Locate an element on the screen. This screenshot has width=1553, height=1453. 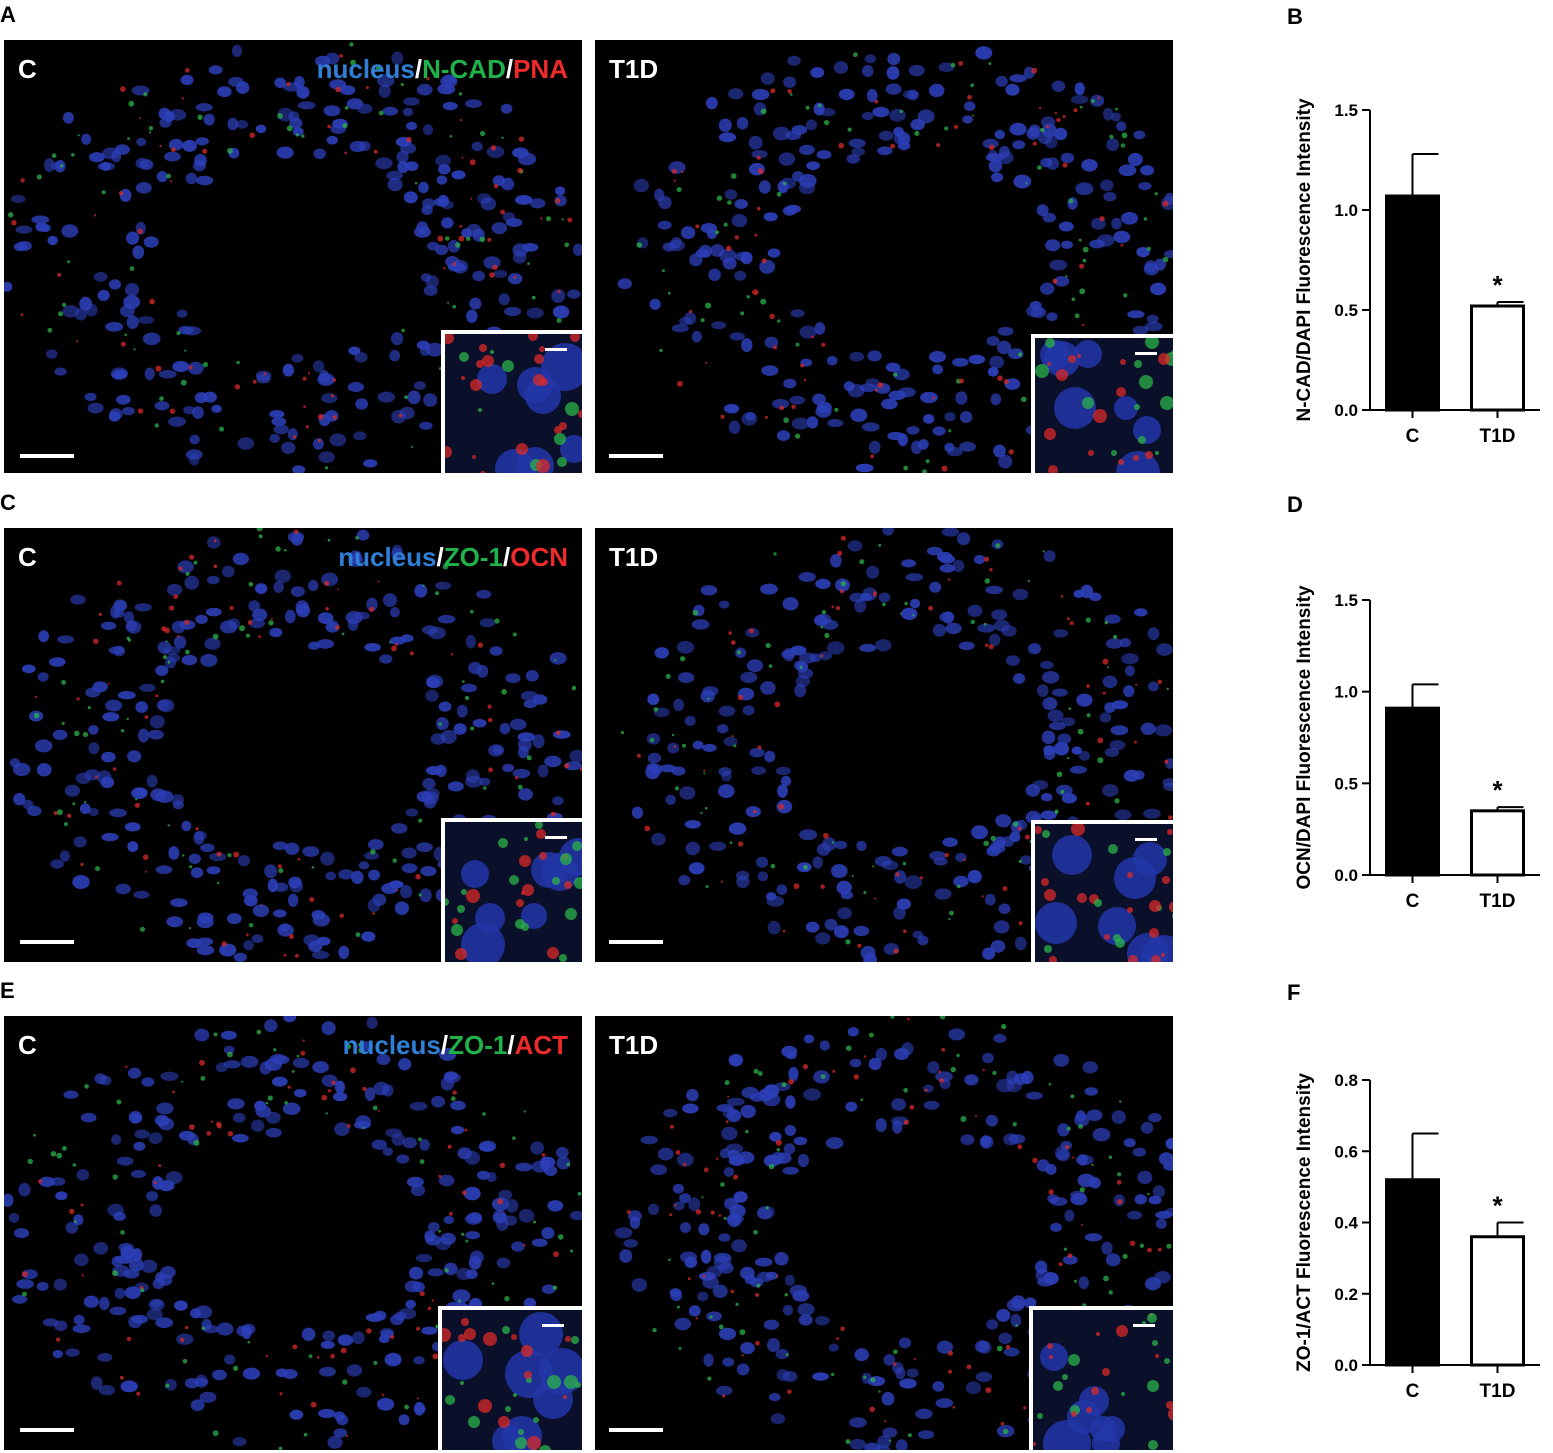
inset-nucleus is located at coordinates (541, 1334).